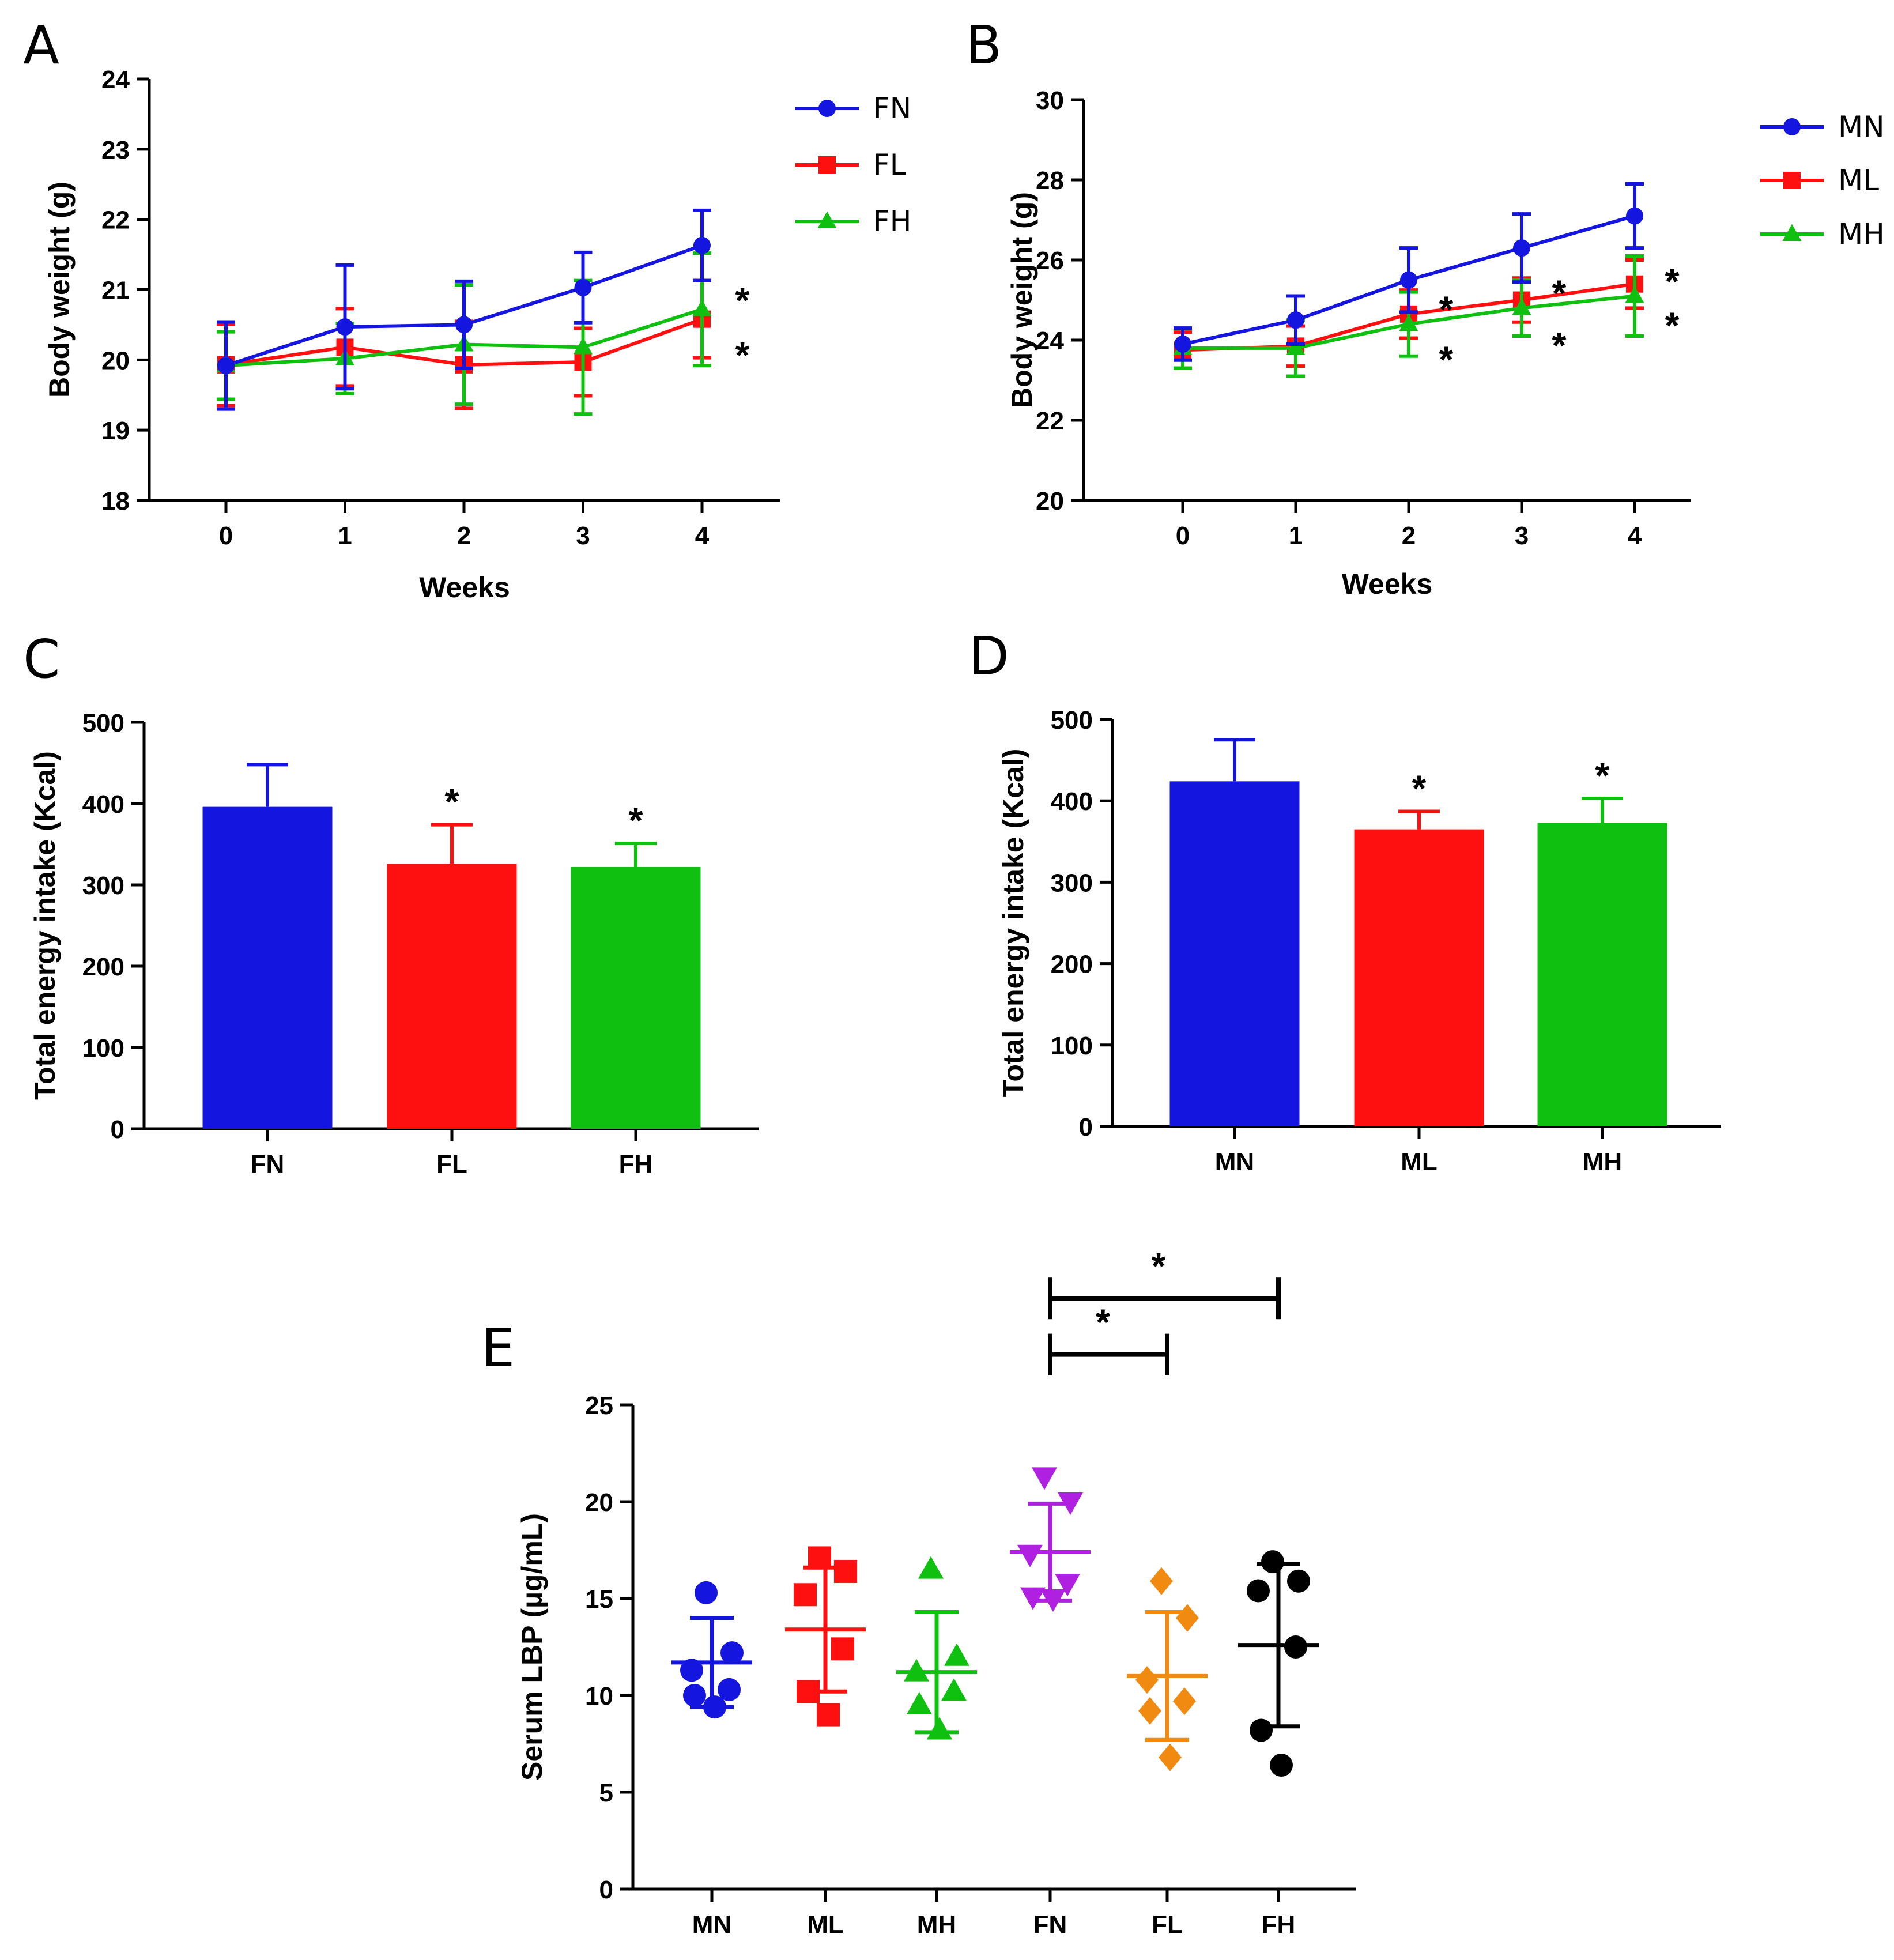  Describe the element at coordinates (1409, 536) in the screenshot. I see `x-tick-label: 2` at that location.